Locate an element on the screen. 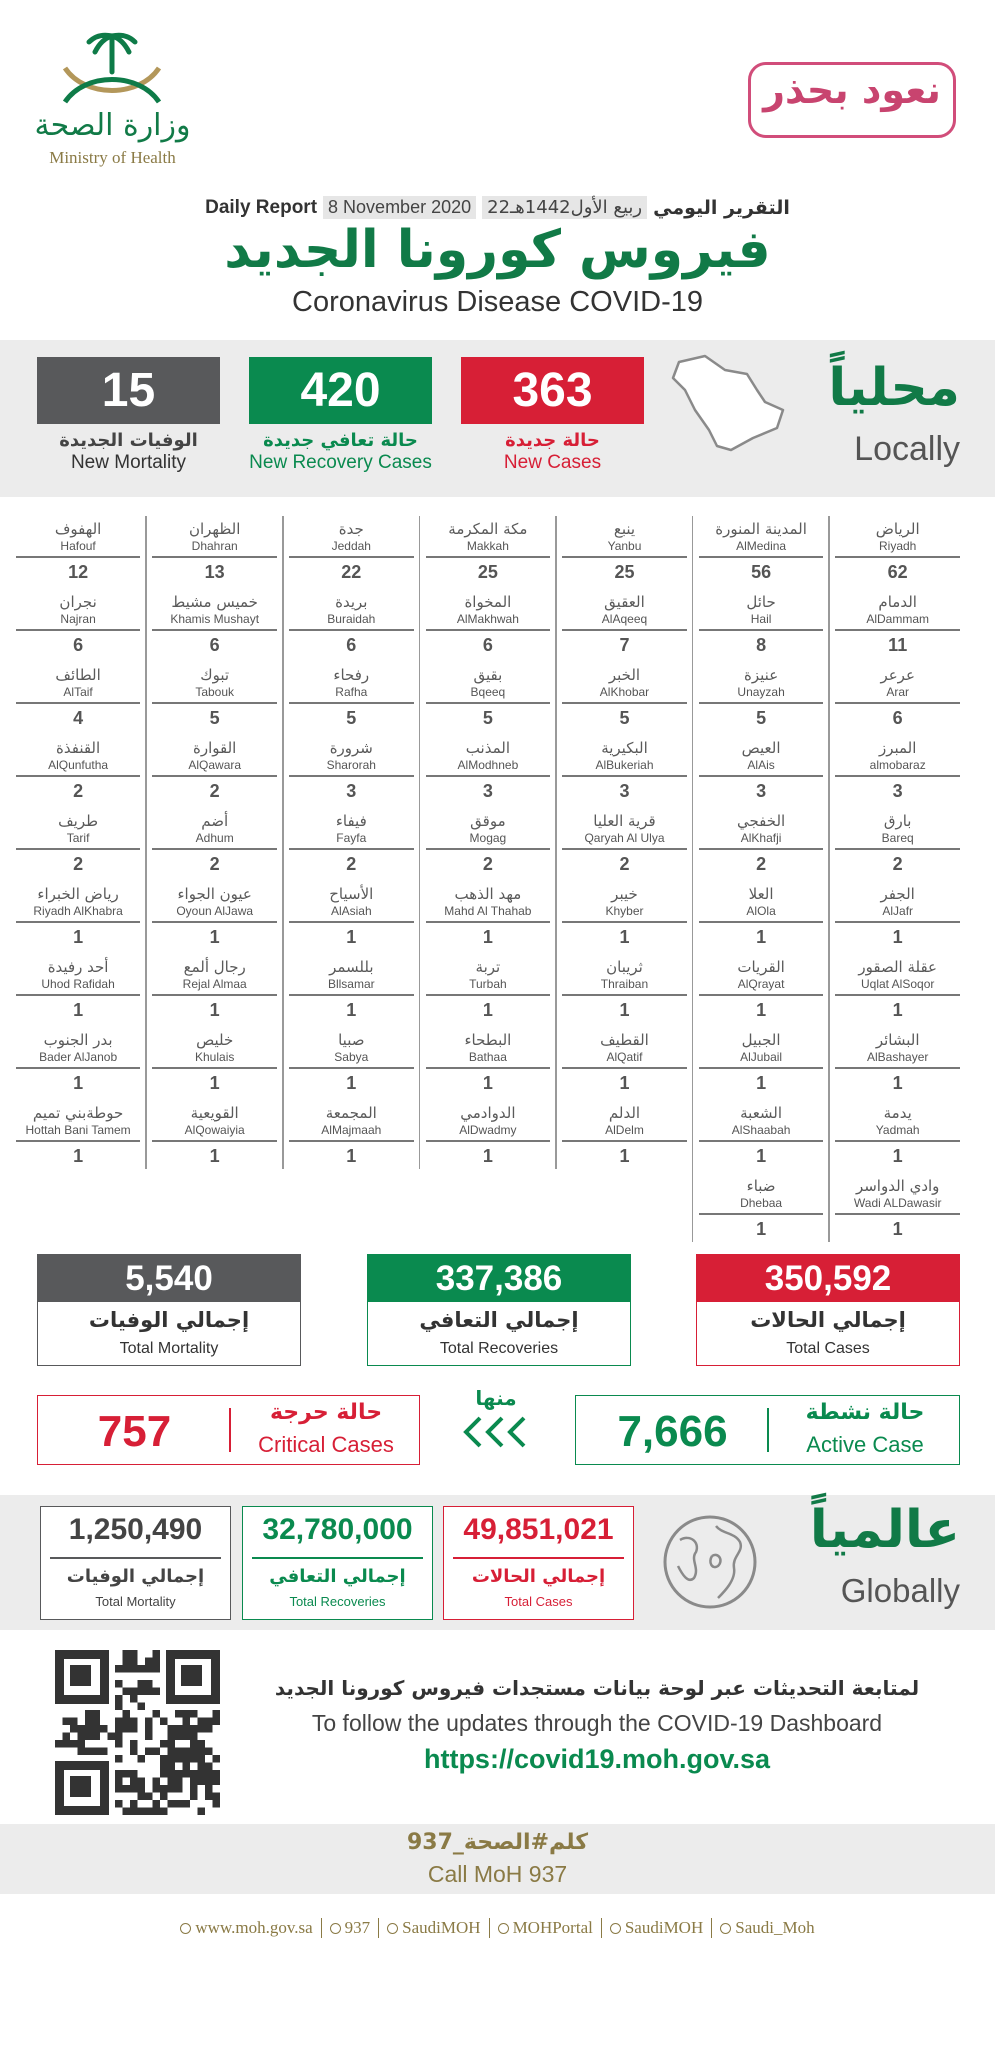 The height and width of the screenshot is (2047, 995). total-value: 5,540 is located at coordinates (169, 1278).